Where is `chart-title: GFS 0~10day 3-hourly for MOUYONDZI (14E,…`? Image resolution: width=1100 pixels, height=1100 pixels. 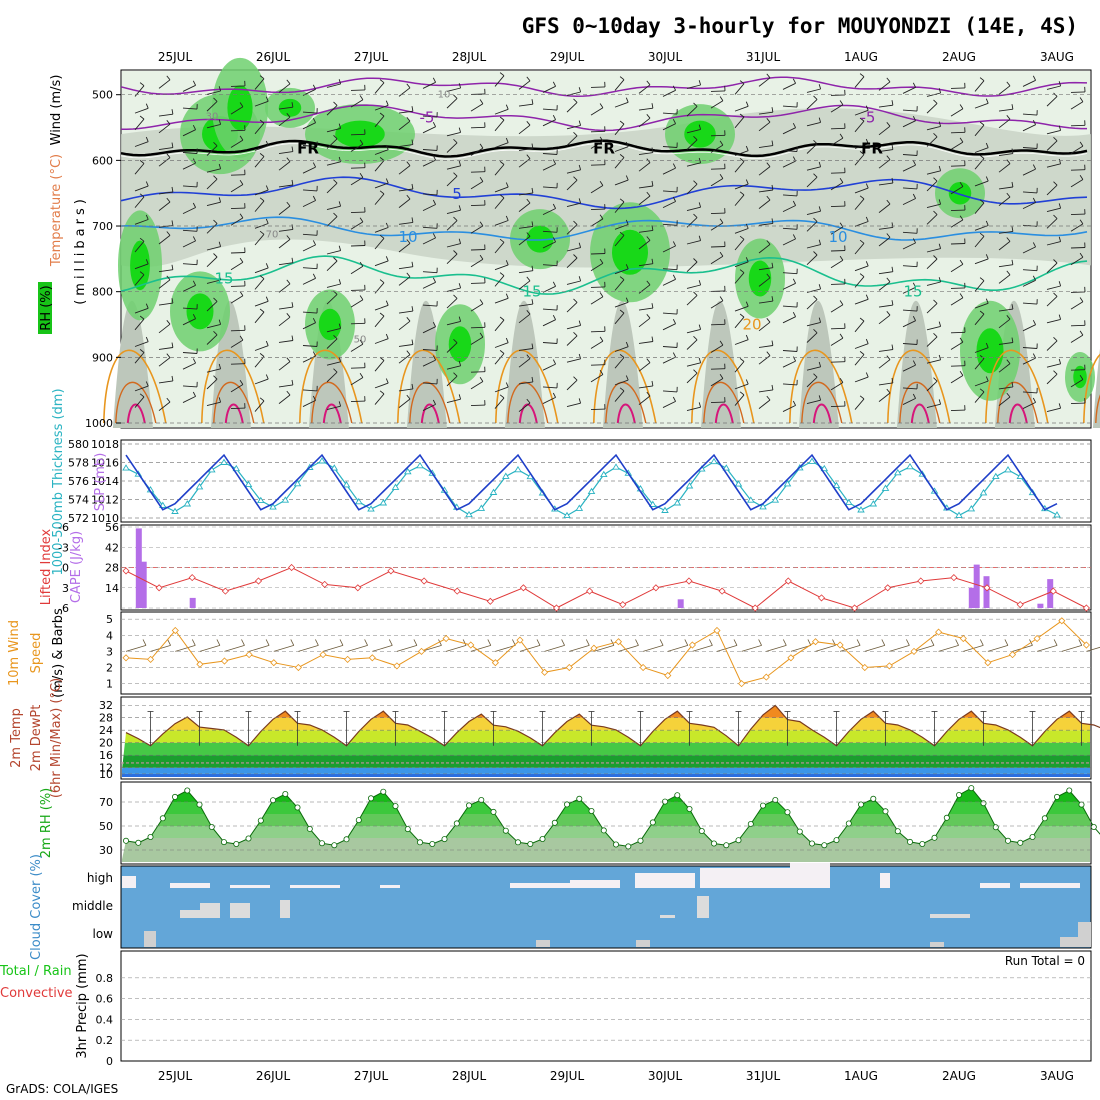
chart-title: GFS 0~10day 3-hourly for MOUYONDZI (14E,… is located at coordinates (800, 26).